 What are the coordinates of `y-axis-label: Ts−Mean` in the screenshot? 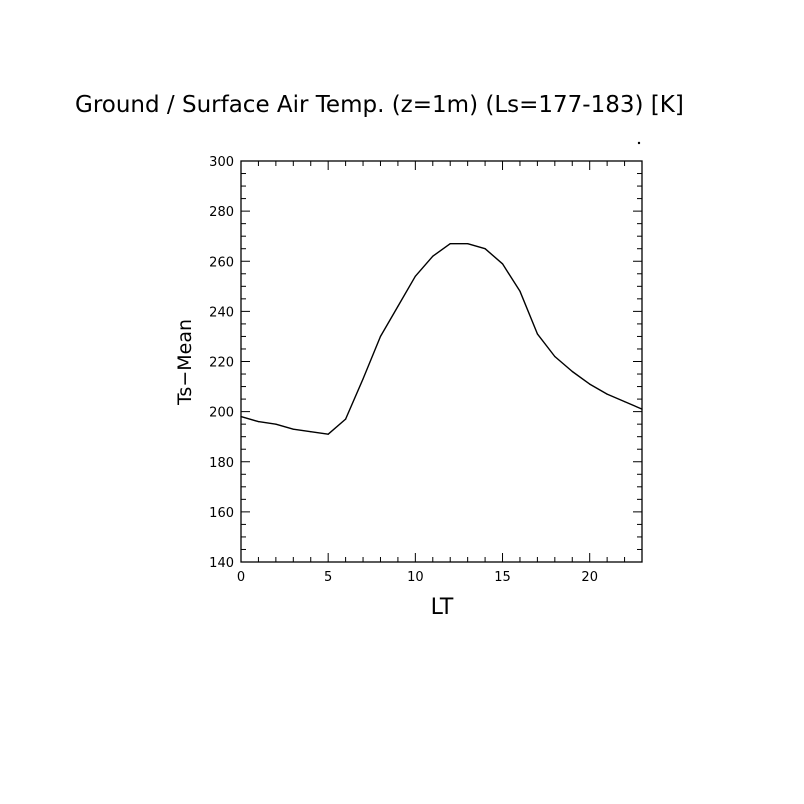 It's located at (185, 362).